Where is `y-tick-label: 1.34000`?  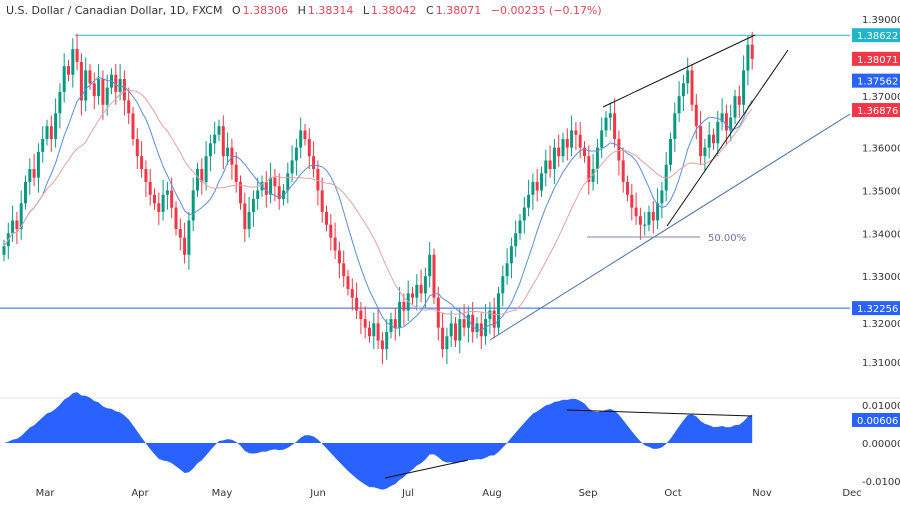 y-tick-label: 1.34000 is located at coordinates (881, 234).